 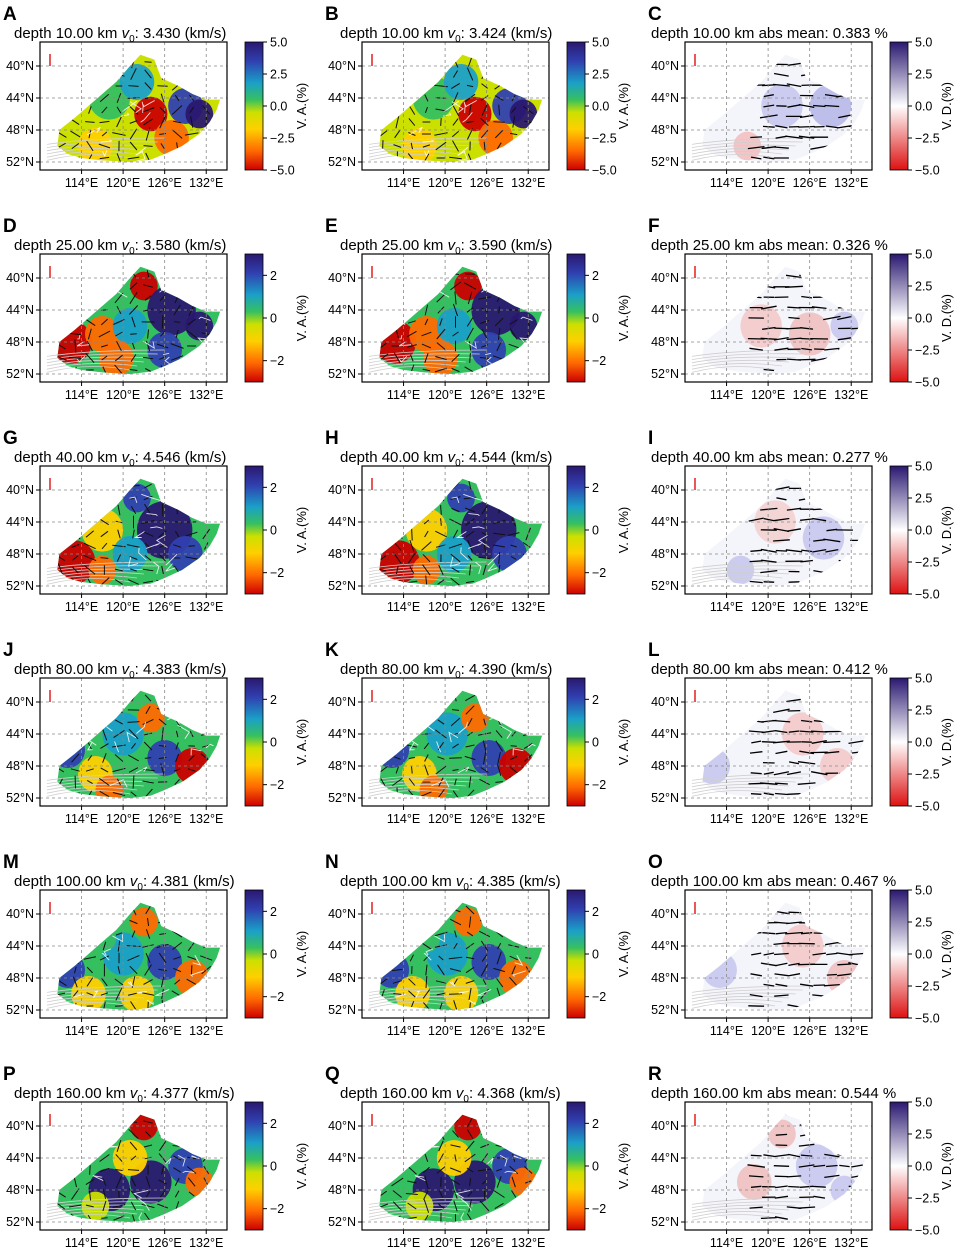 What do you see at coordinates (20, 522) in the screenshot?
I see `y-tick-label: 44°N` at bounding box center [20, 522].